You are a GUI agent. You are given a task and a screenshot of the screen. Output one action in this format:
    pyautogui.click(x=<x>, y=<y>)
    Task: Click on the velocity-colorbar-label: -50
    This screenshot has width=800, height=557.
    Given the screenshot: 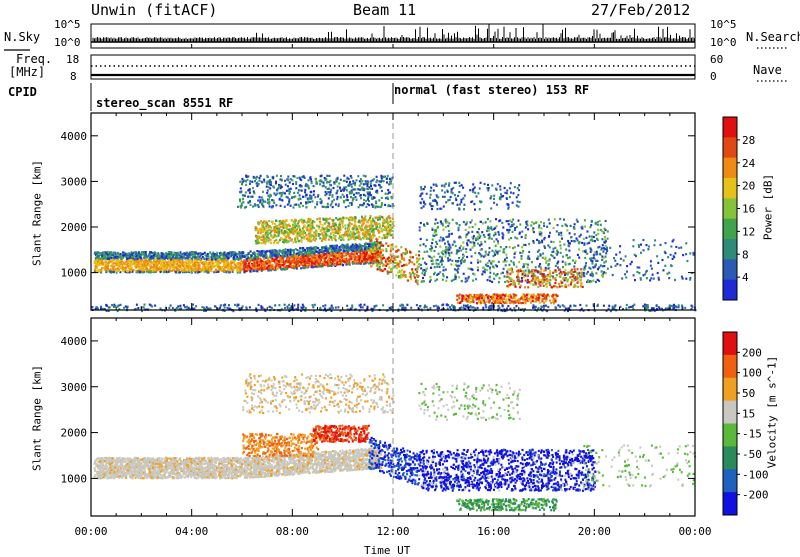 What is the action you would take?
    pyautogui.click(x=752, y=454)
    